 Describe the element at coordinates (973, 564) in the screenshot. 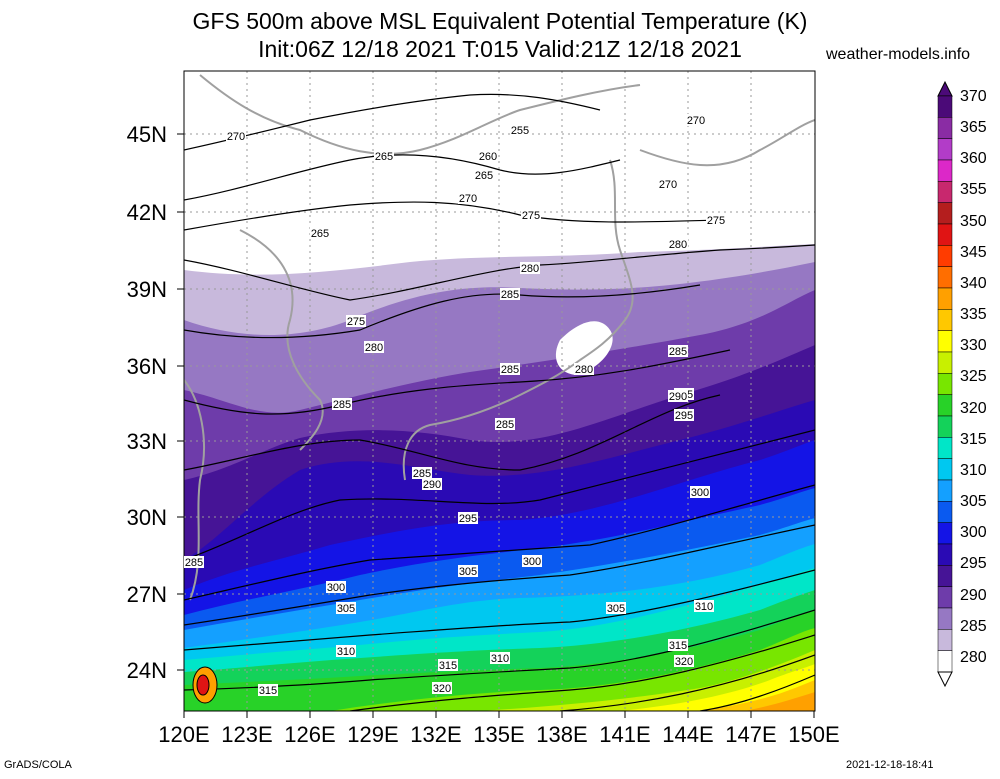

I see `colorbar-level-label: 295` at that location.